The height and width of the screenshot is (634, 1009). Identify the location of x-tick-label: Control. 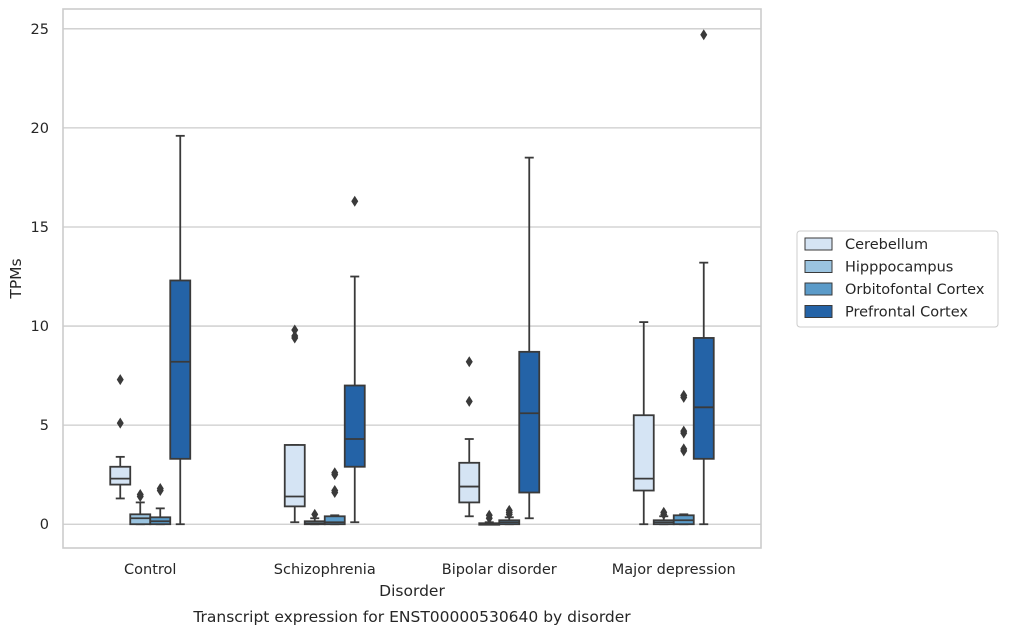
(150, 570).